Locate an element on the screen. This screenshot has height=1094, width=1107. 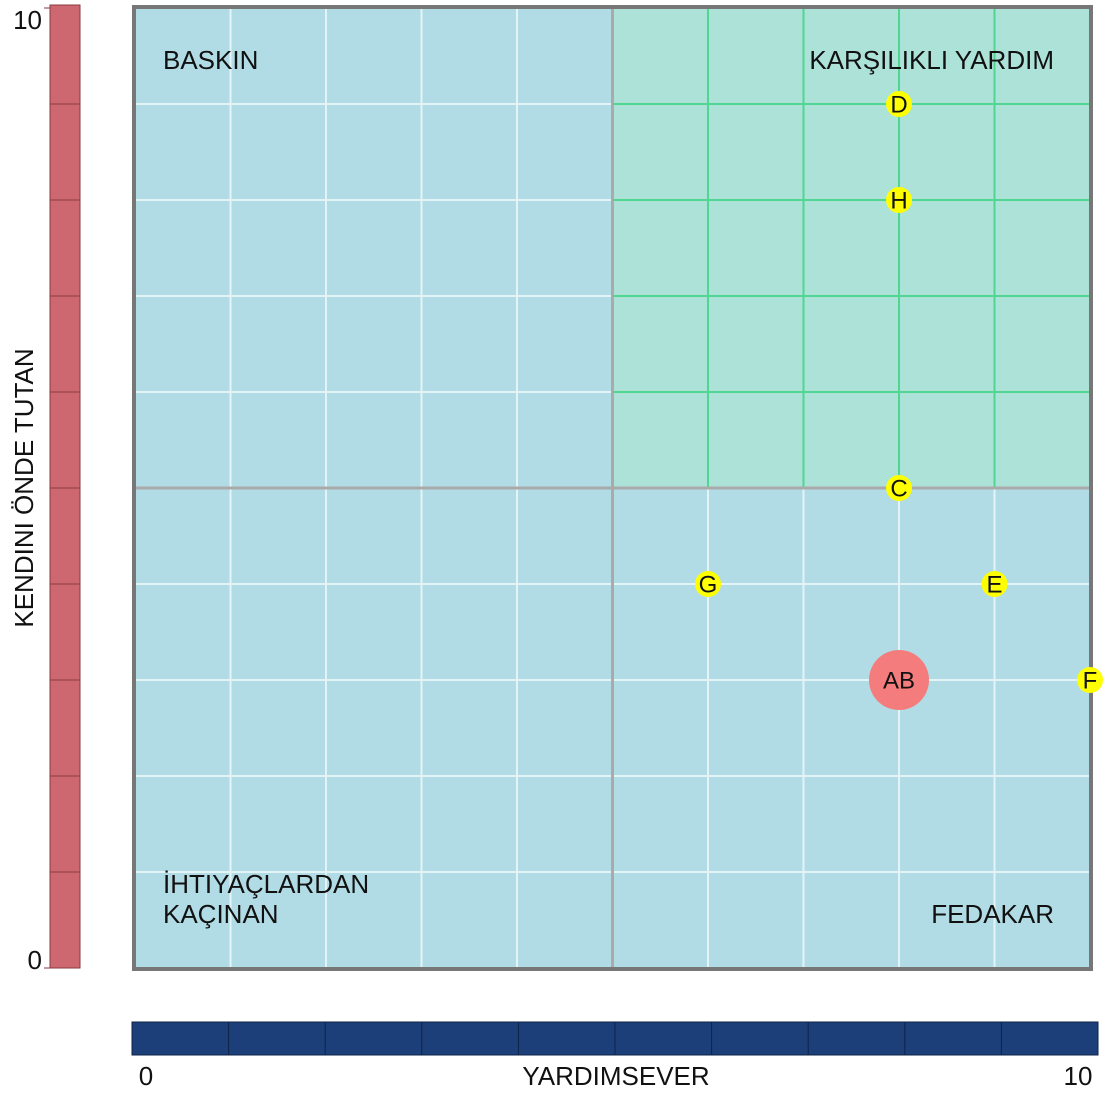
x-axis-label: YARDIMSEVER is located at coordinates (615, 1076).